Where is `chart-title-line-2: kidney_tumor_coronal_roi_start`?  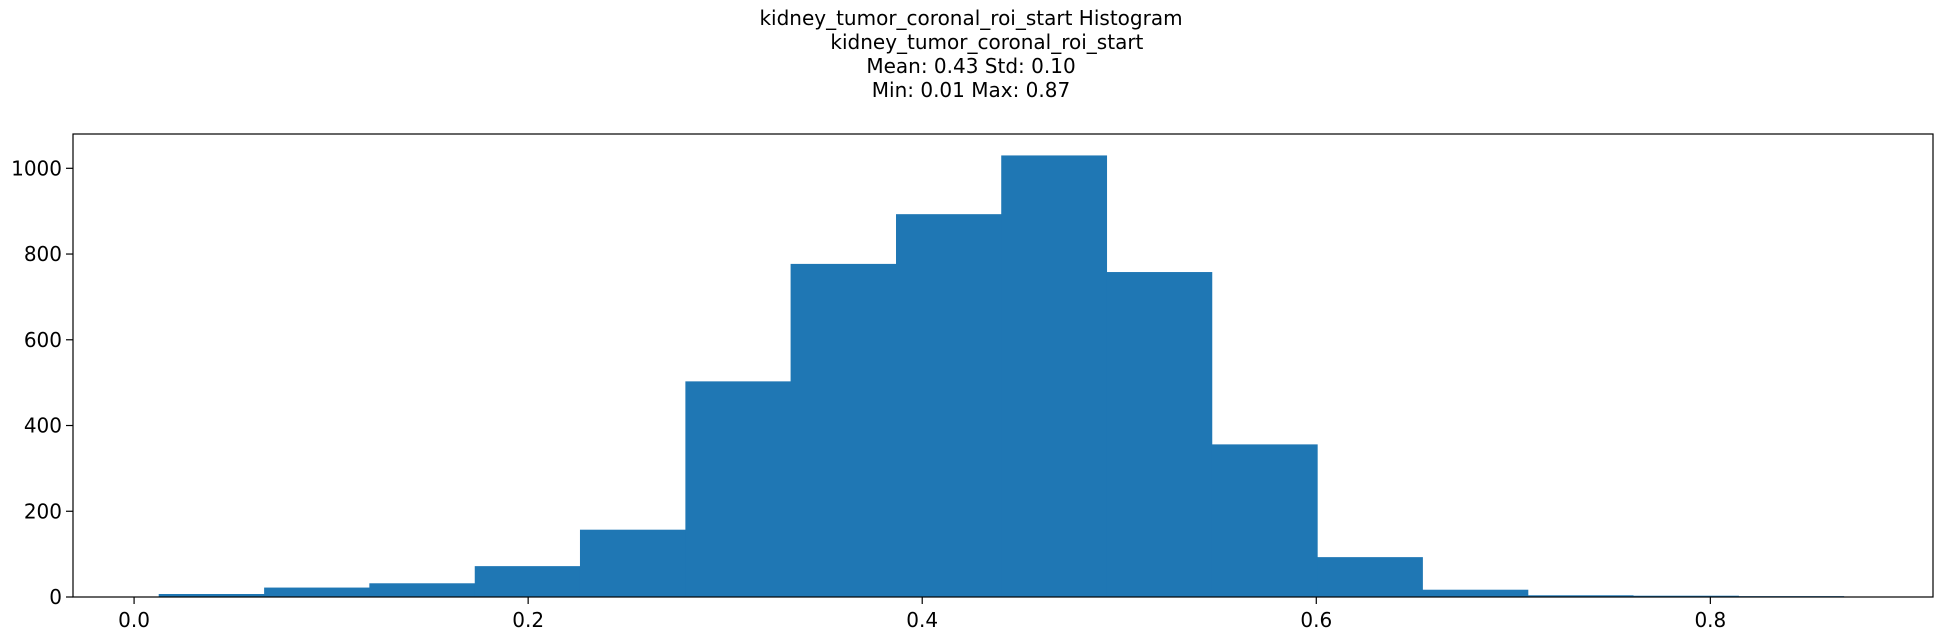 chart-title-line-2: kidney_tumor_coronal_roi_start is located at coordinates (971, 42).